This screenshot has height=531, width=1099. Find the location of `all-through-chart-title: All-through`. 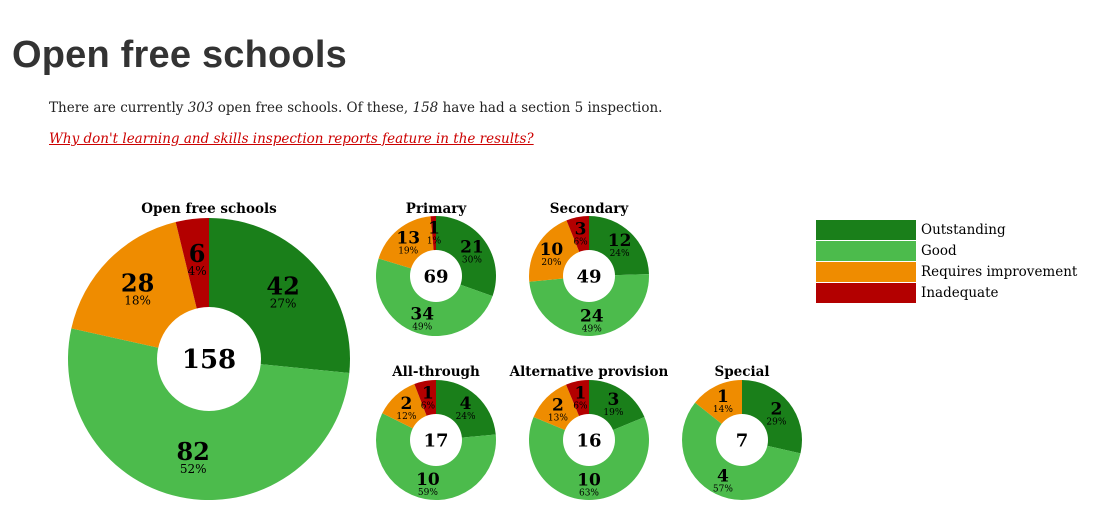

all-through-chart-title: All-through is located at coordinates (435, 372).